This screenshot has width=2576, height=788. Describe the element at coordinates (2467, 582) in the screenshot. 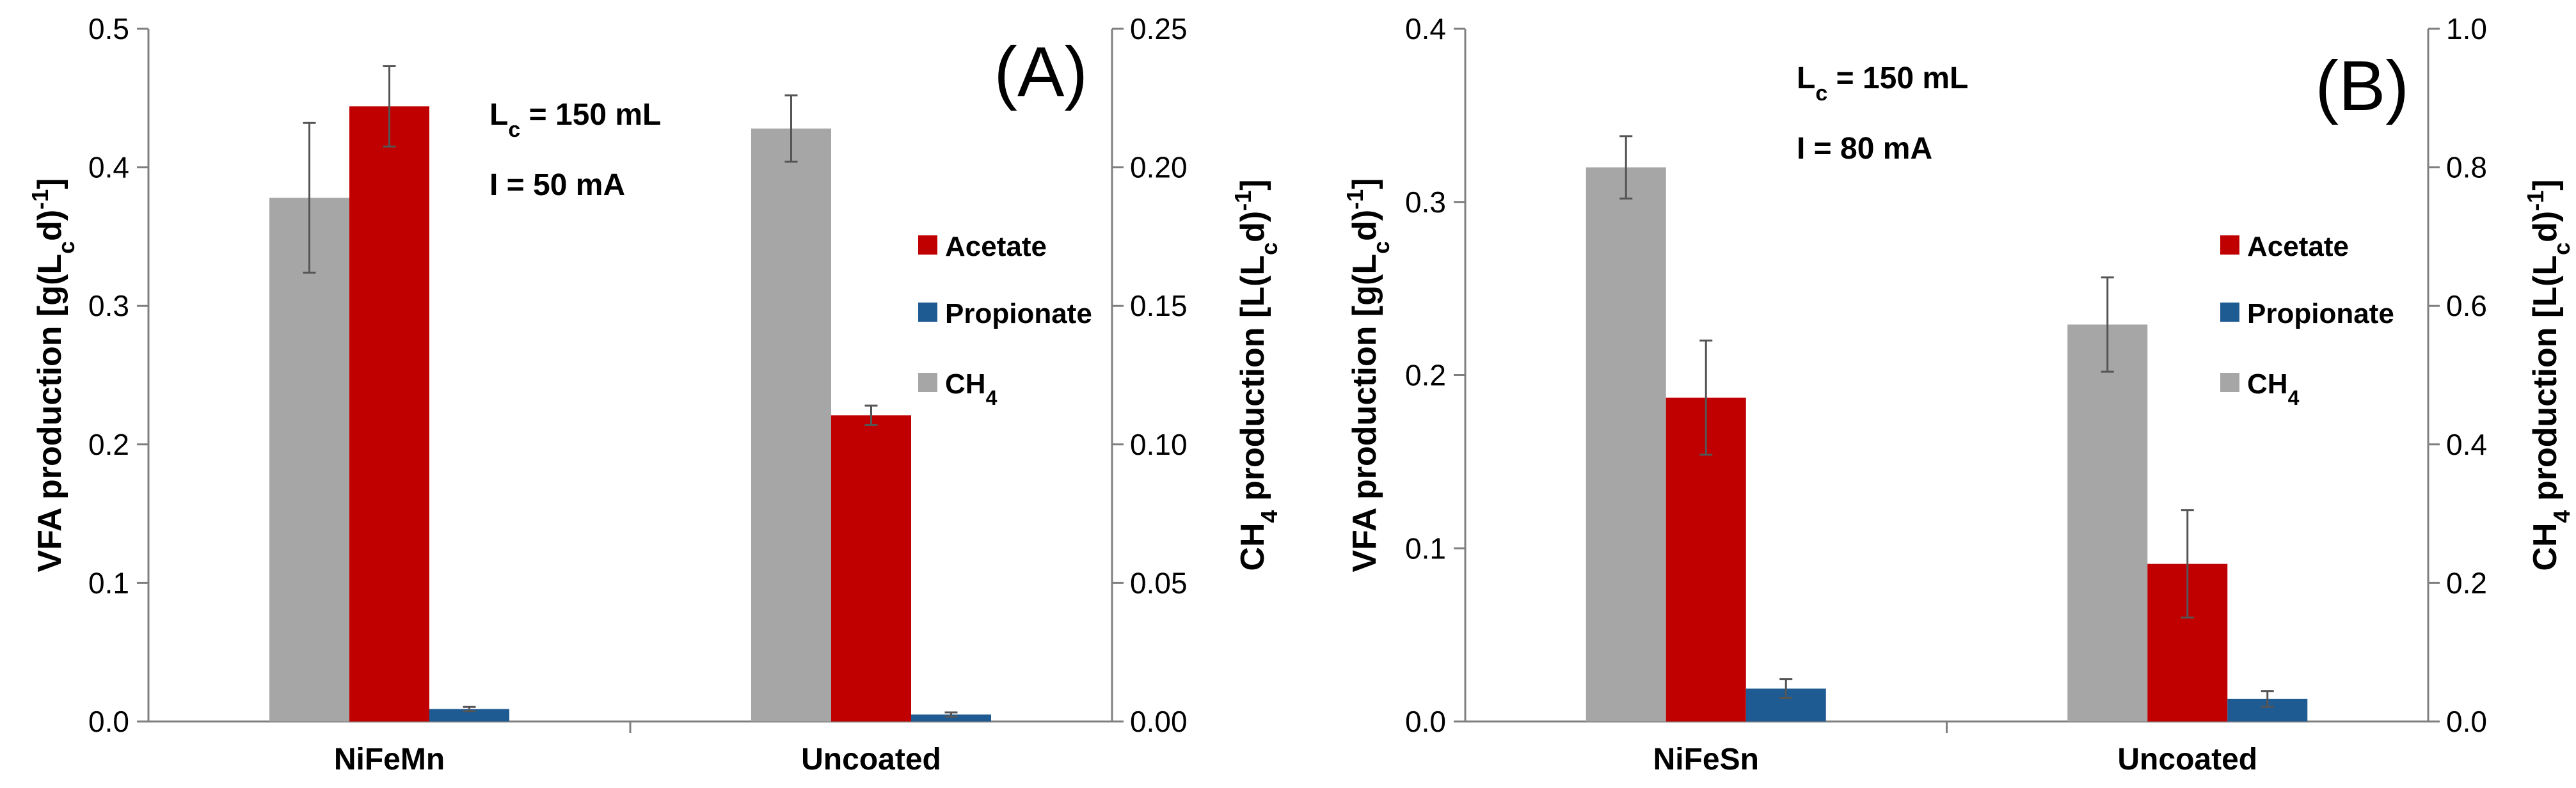

I see `right-tick-label: 0.2` at that location.